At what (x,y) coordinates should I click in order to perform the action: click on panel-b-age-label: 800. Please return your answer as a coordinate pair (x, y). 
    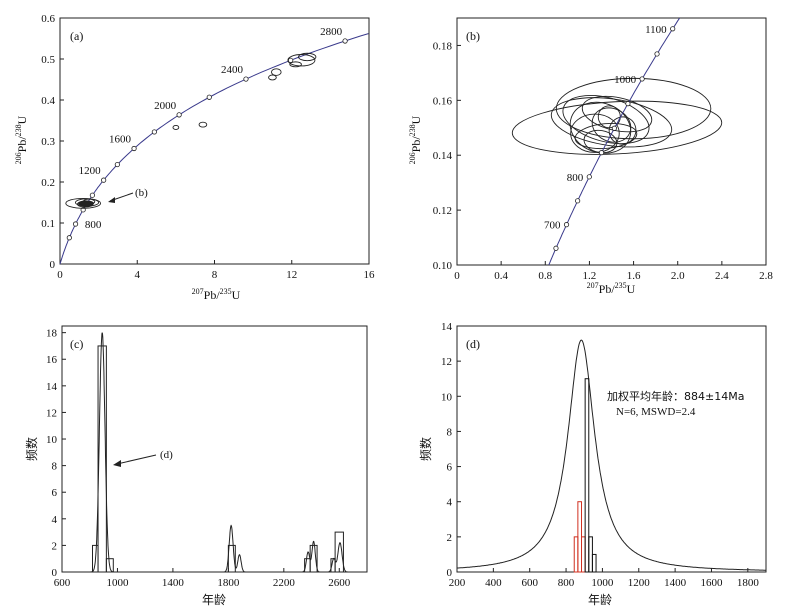
    Looking at the image, I should click on (575, 178).